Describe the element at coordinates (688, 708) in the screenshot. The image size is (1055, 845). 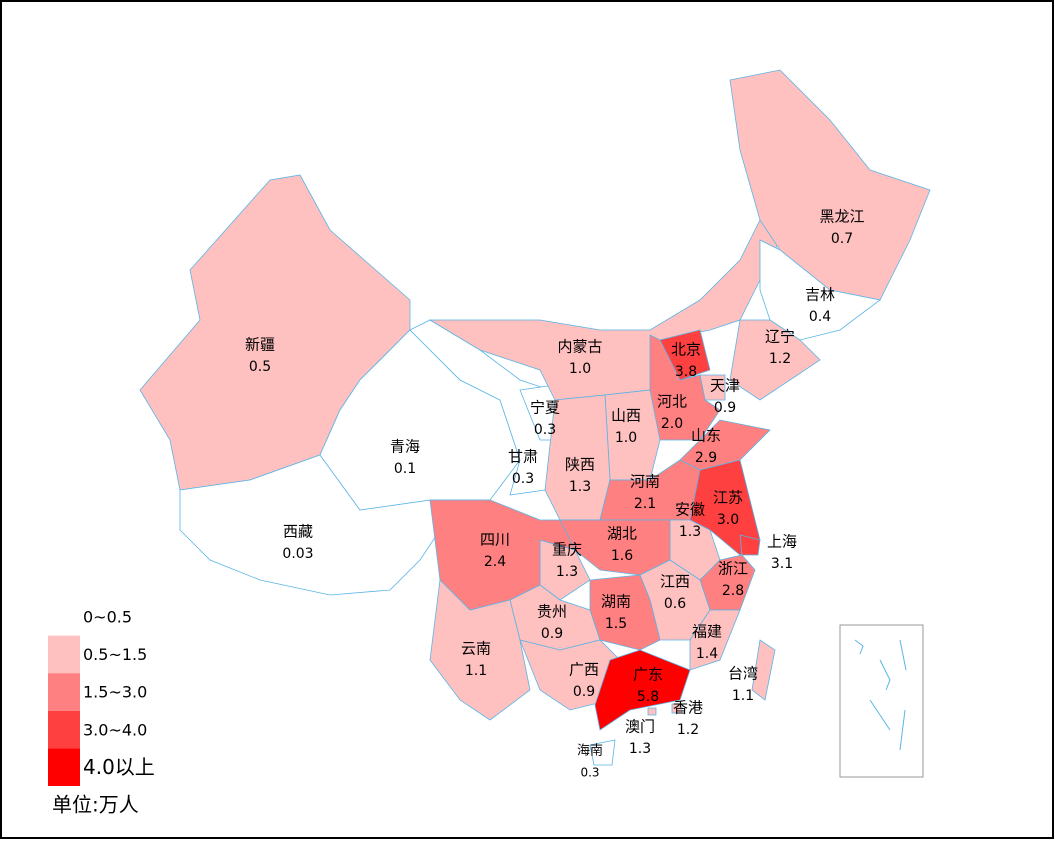
I see `region-name: 香港` at that location.